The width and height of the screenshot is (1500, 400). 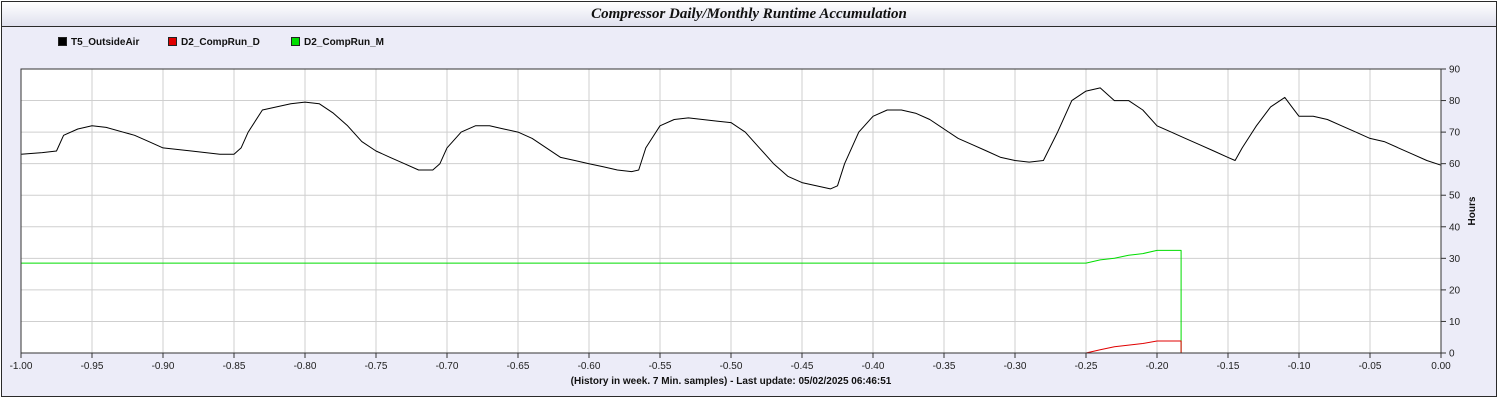 I want to click on legend-item-comprun-m: D2_CompRun_M, so click(x=338, y=42).